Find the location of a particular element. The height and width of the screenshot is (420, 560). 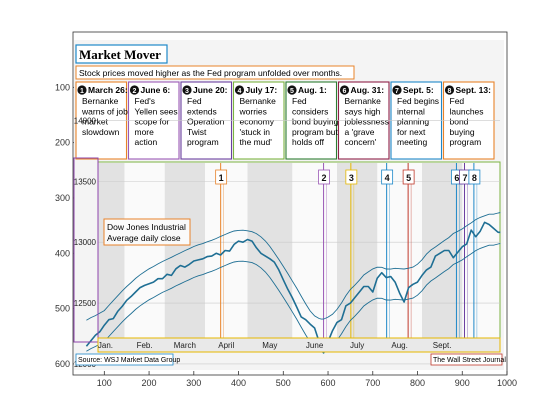

x-tick-label: 1000 is located at coordinates (507, 383).